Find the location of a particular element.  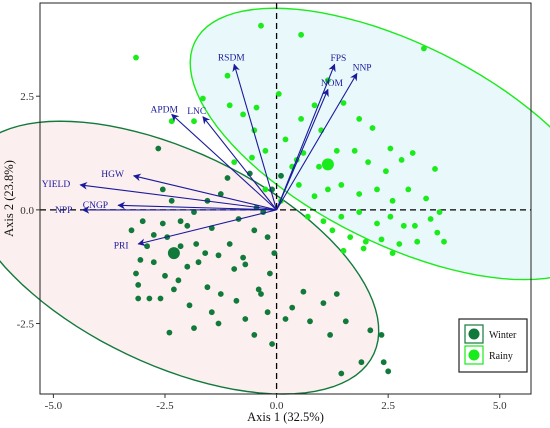

x-tick-label: -2.5 is located at coordinates (165, 406).